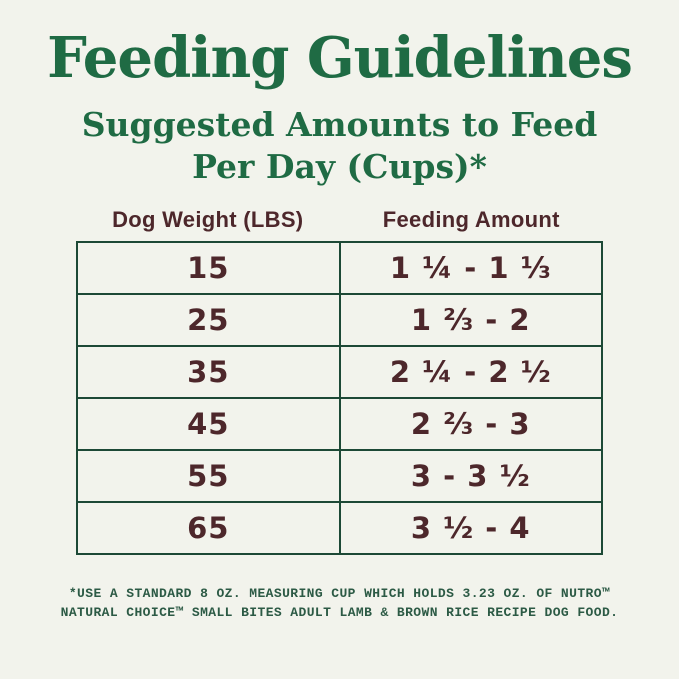 Image resolution: width=679 pixels, height=679 pixels. I want to click on column-header-feeding-amount: Feeding Amount, so click(471, 219).